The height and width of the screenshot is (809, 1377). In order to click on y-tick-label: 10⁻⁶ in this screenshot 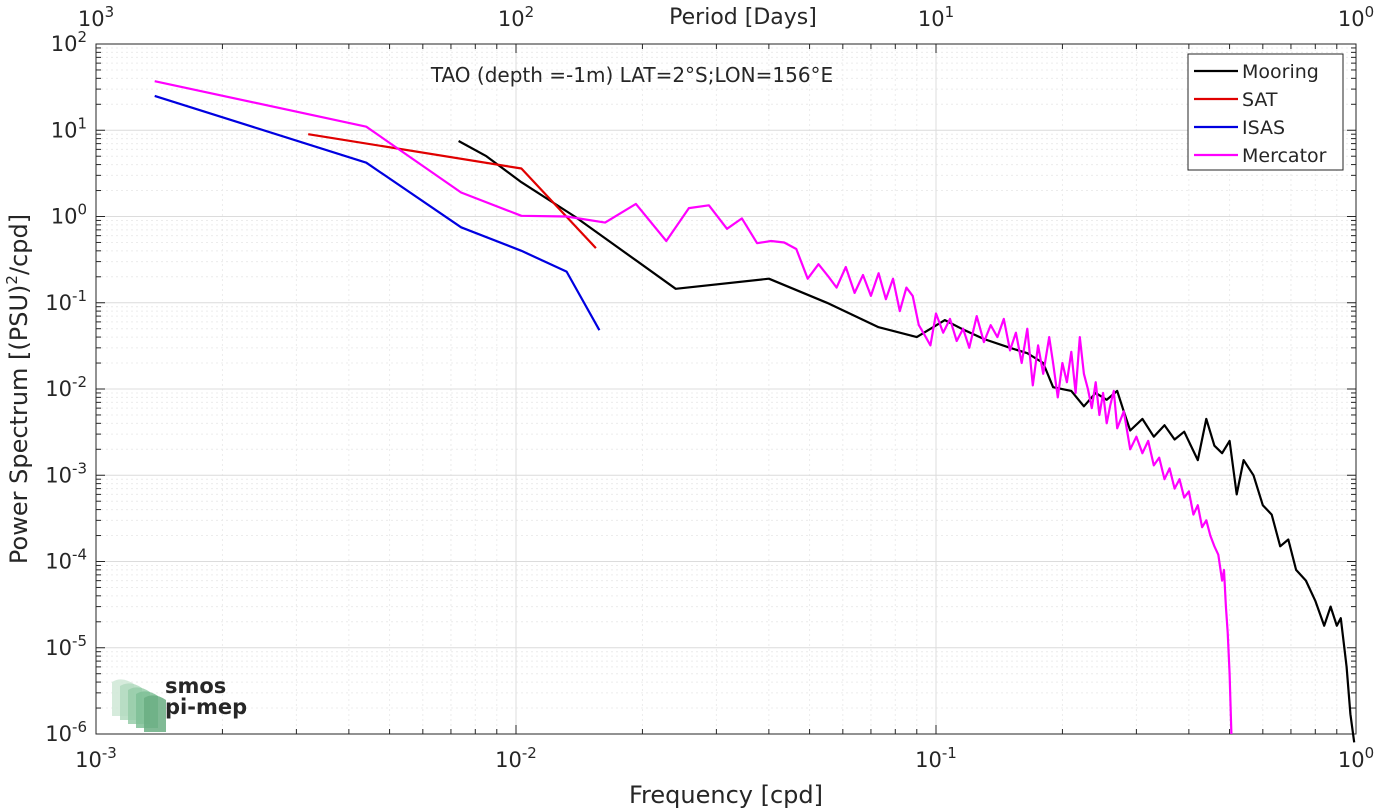, I will do `click(66, 732)`.